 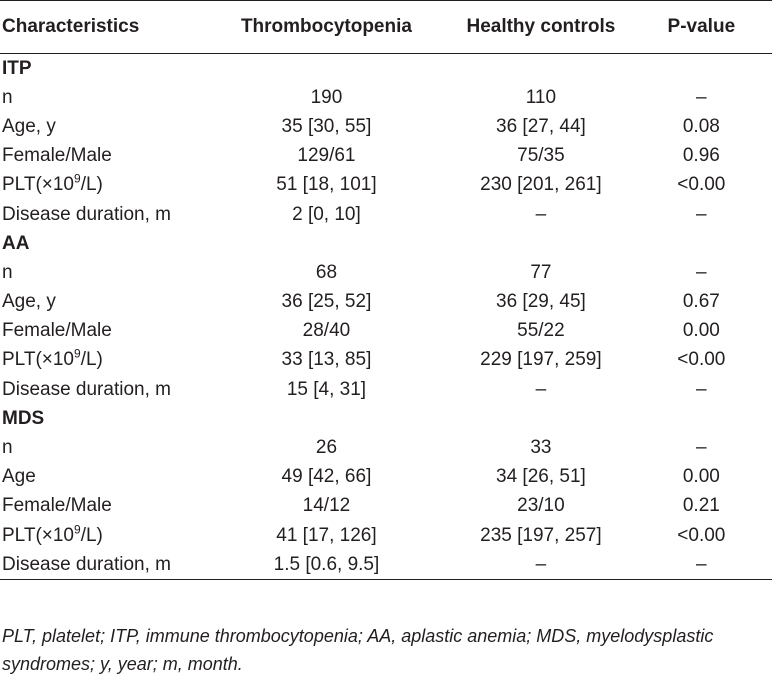 I want to click on healthy-controls-cell: 34 [26, 51], so click(x=541, y=477).